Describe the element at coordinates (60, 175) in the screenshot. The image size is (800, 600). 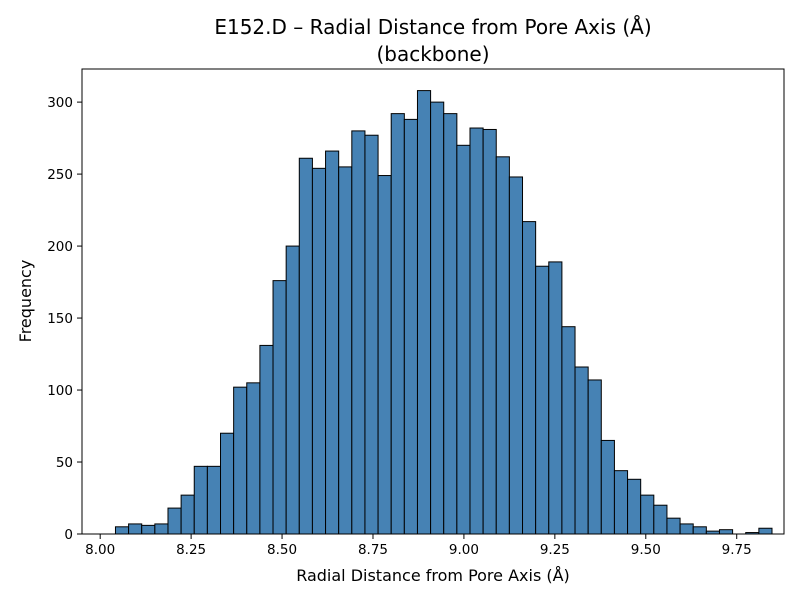
I see `y-tick-label: 250` at that location.